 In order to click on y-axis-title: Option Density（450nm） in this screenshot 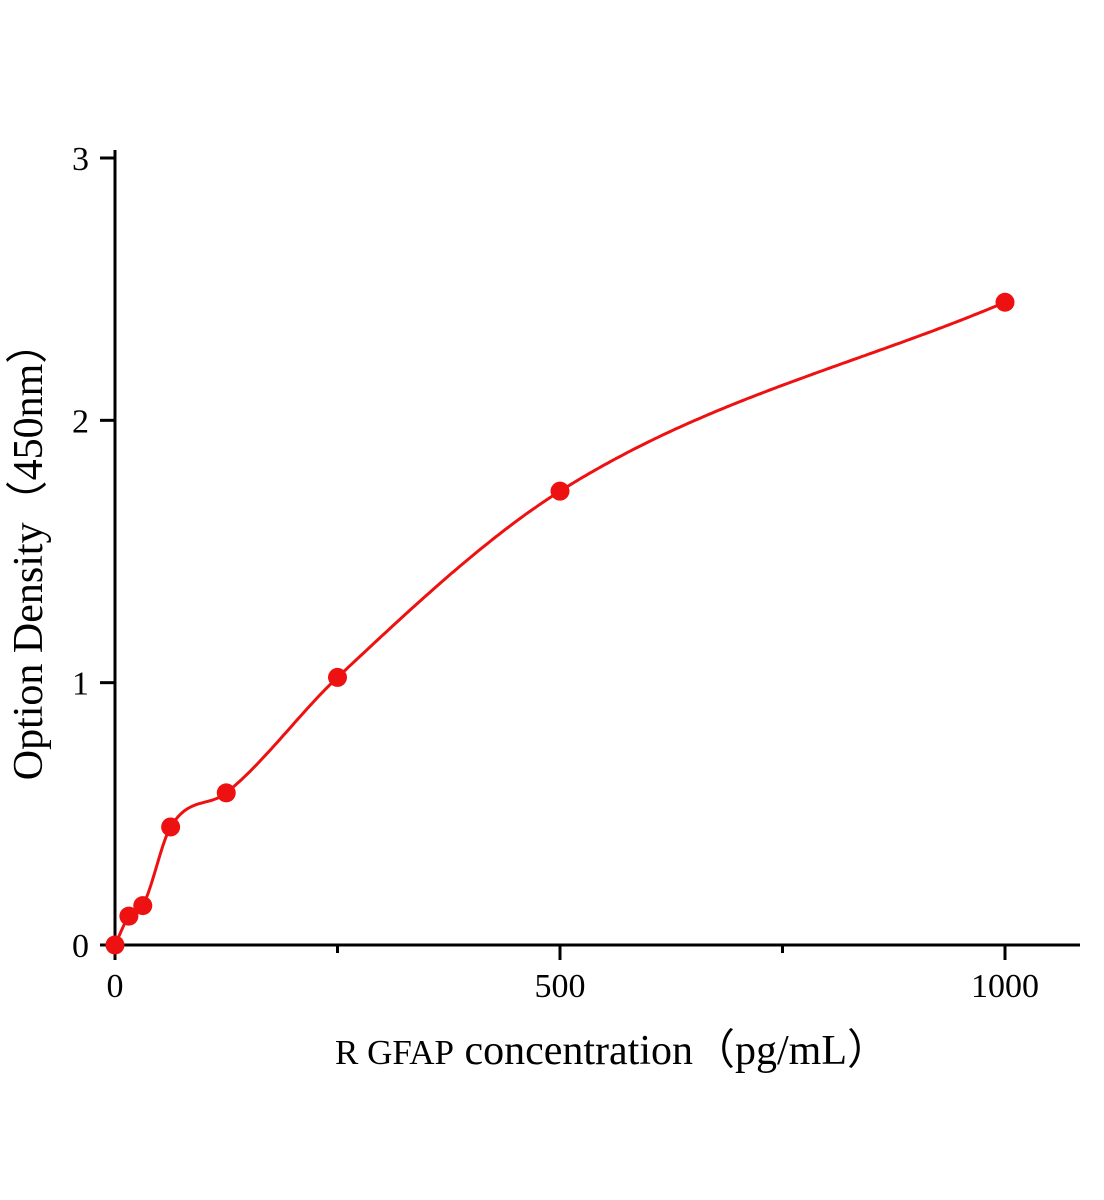, I will do `click(29, 551)`.